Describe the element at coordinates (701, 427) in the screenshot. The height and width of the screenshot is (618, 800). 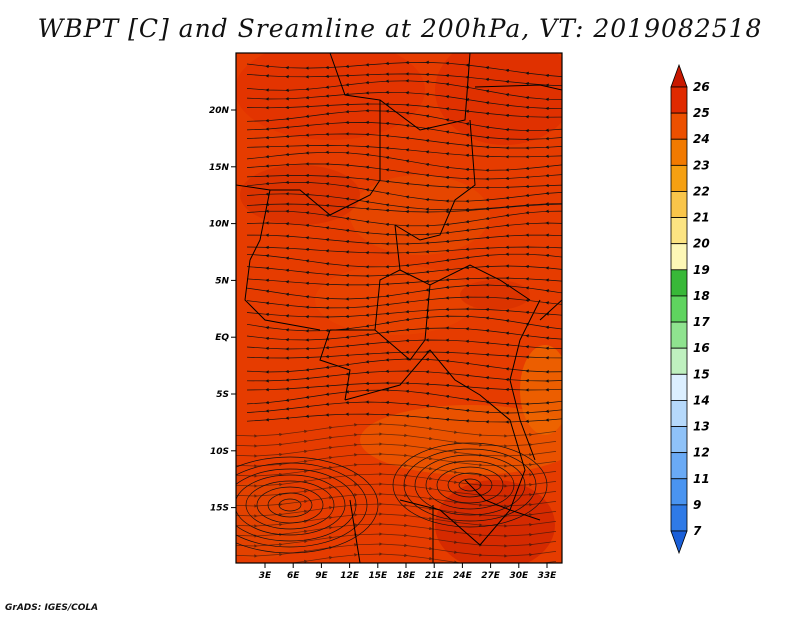
I see `colorbar-label: 13` at that location.